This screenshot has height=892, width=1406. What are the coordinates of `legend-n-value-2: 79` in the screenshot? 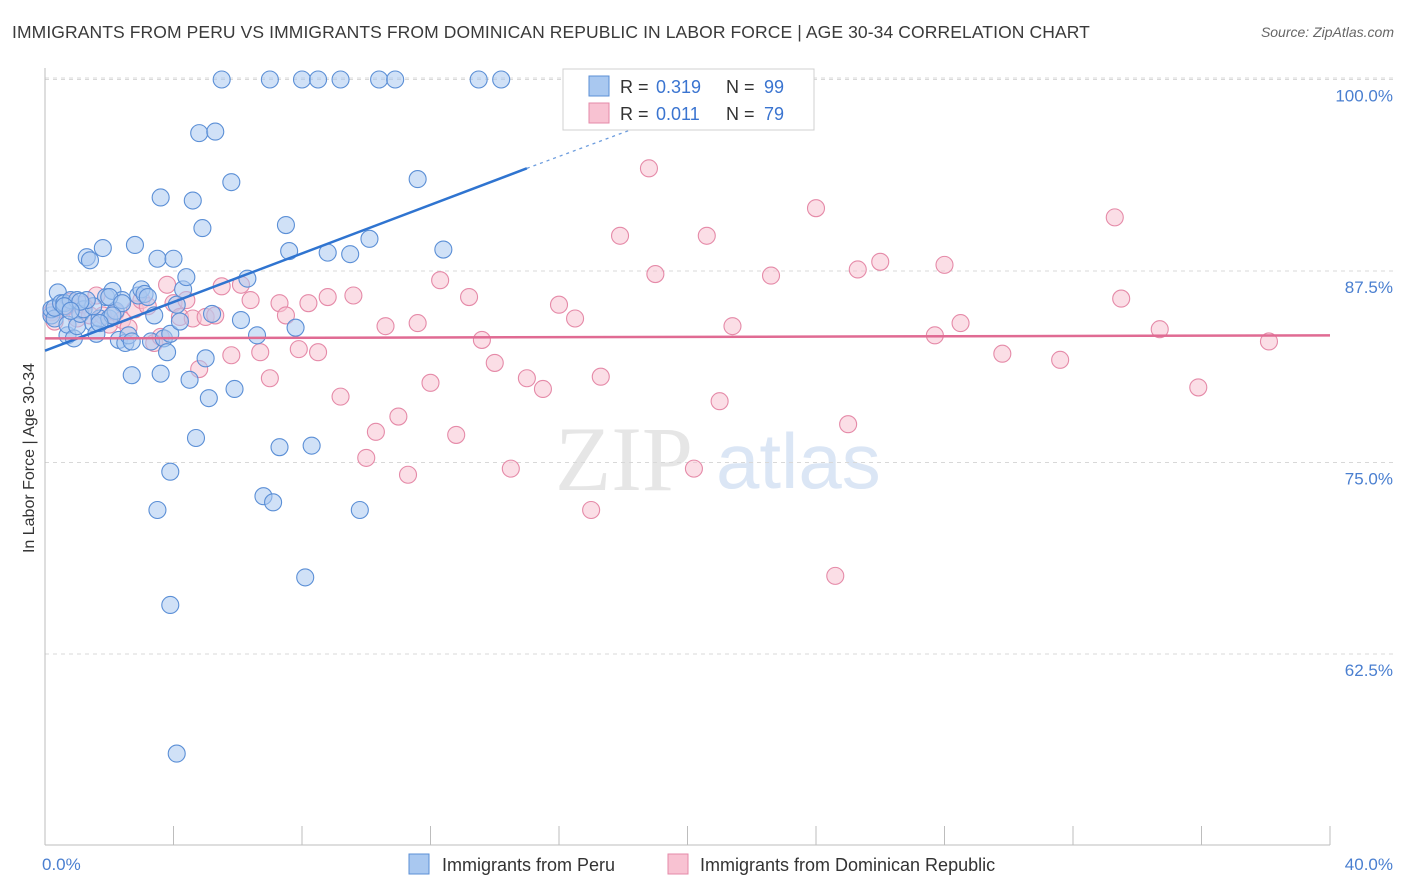 It's located at (774, 114).